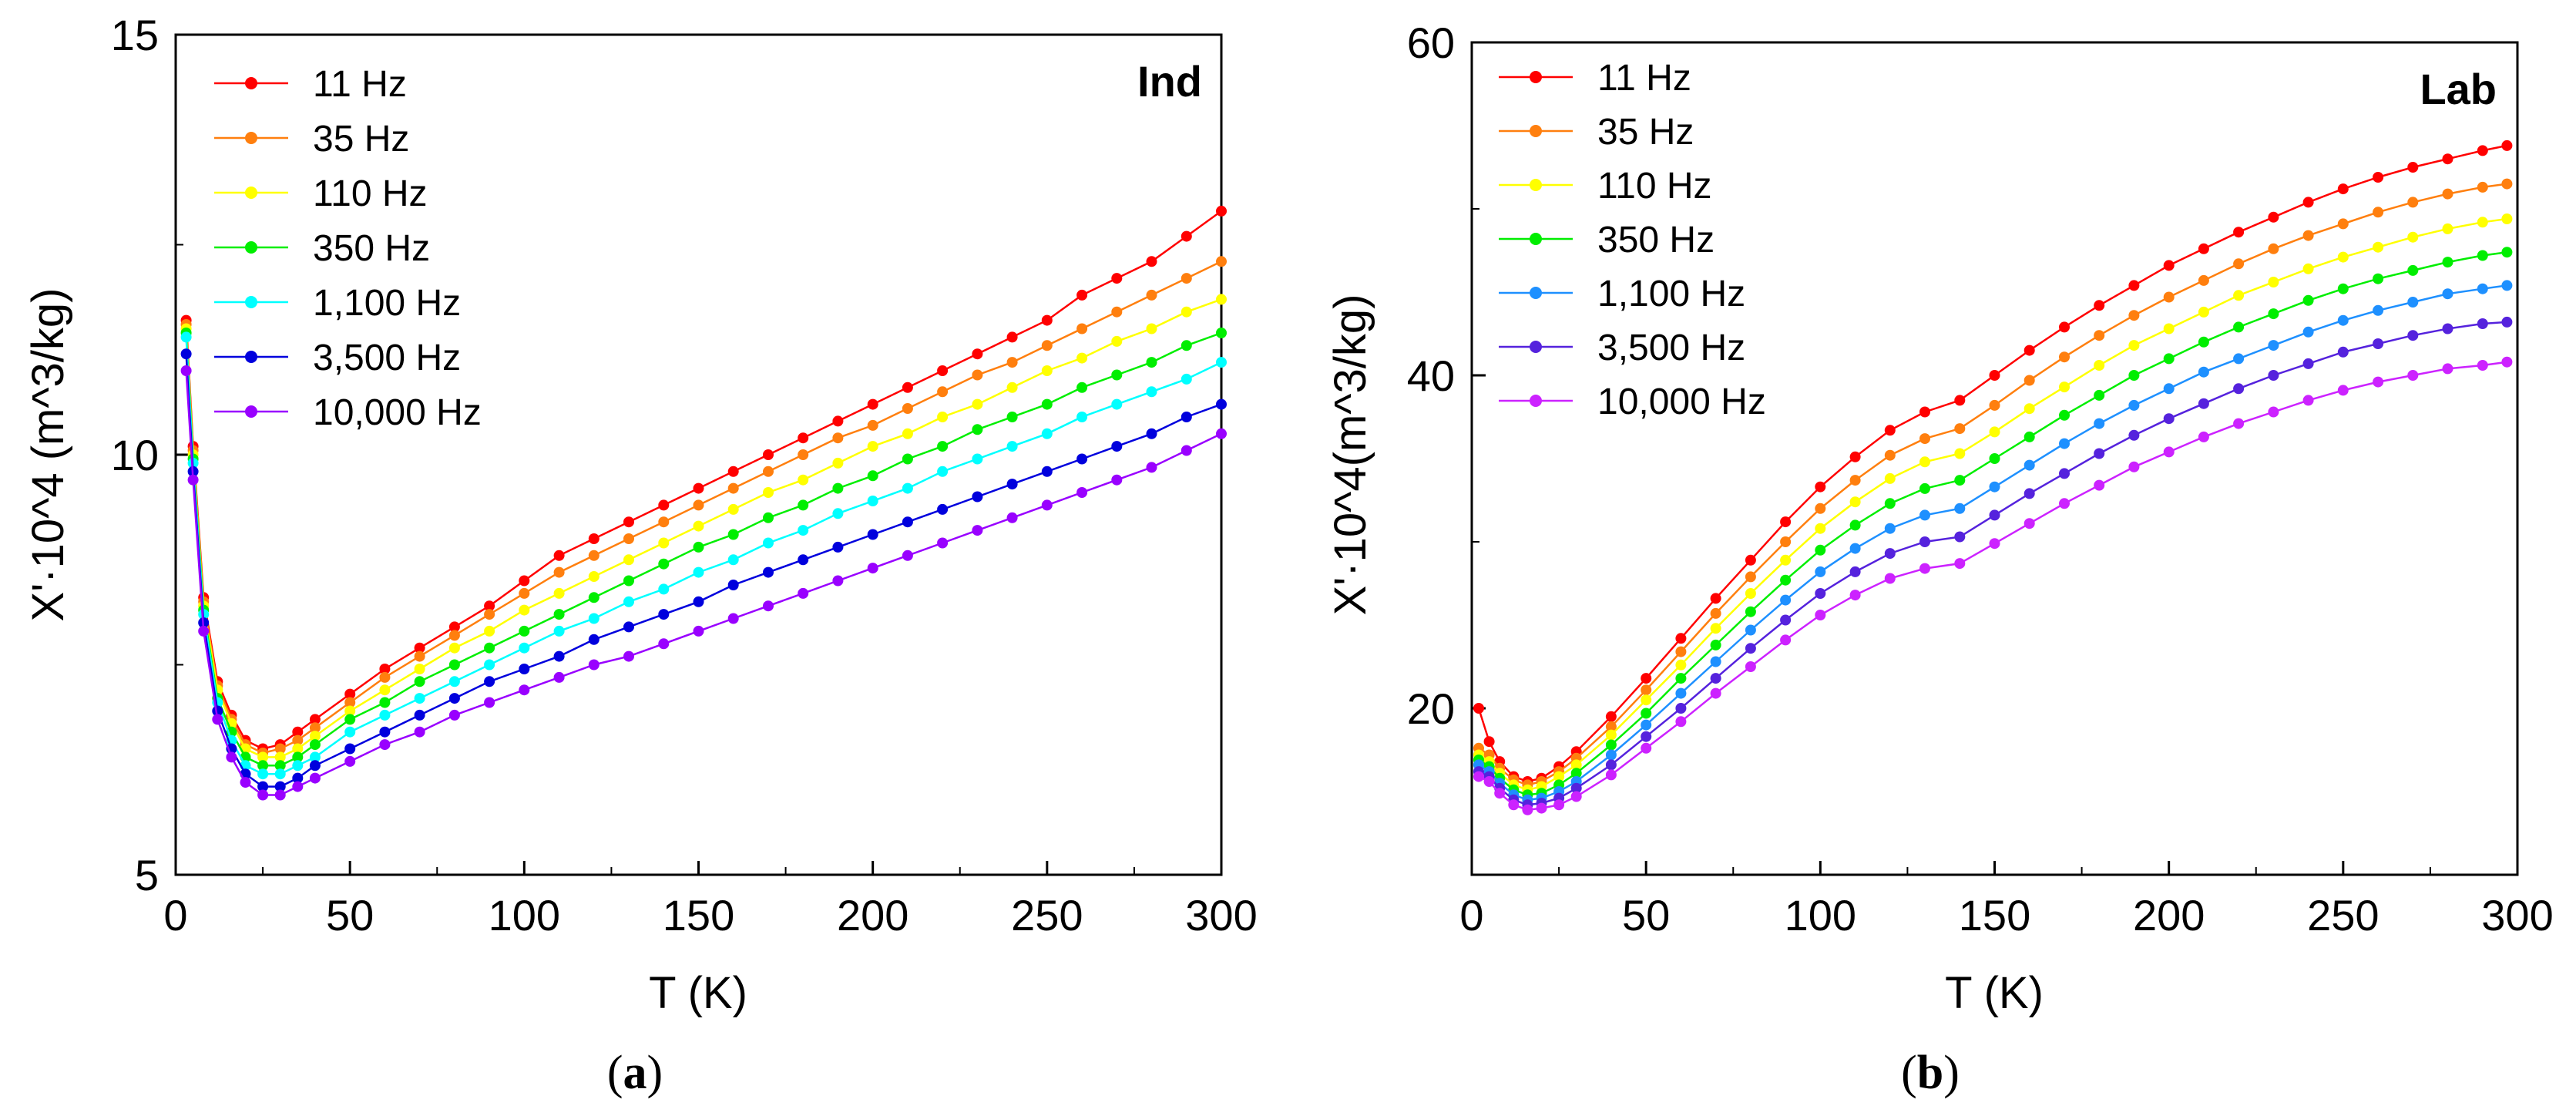 The width and height of the screenshot is (2576, 1116). I want to click on y-tick-label: 10, so click(135, 455).